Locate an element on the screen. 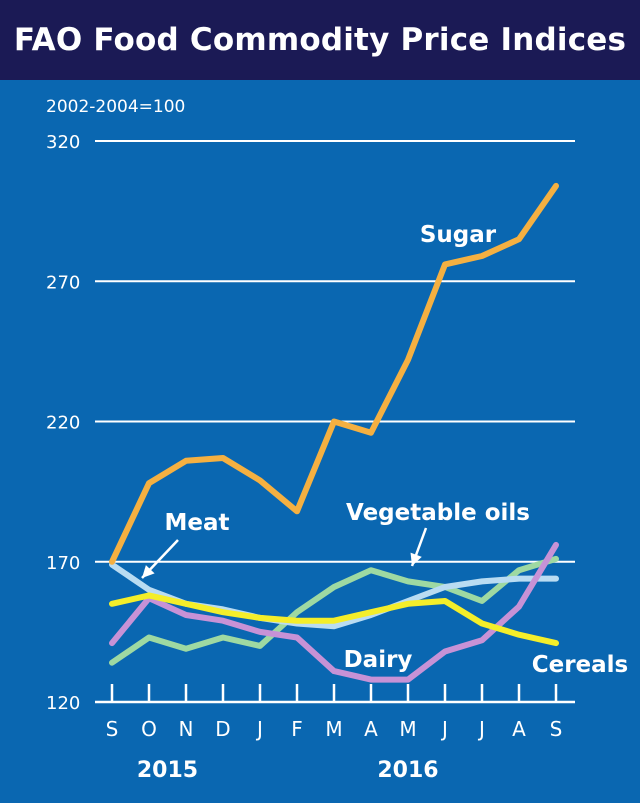 The width and height of the screenshot is (640, 803). vegetable-oils-arrow-icon is located at coordinates (419, 547).